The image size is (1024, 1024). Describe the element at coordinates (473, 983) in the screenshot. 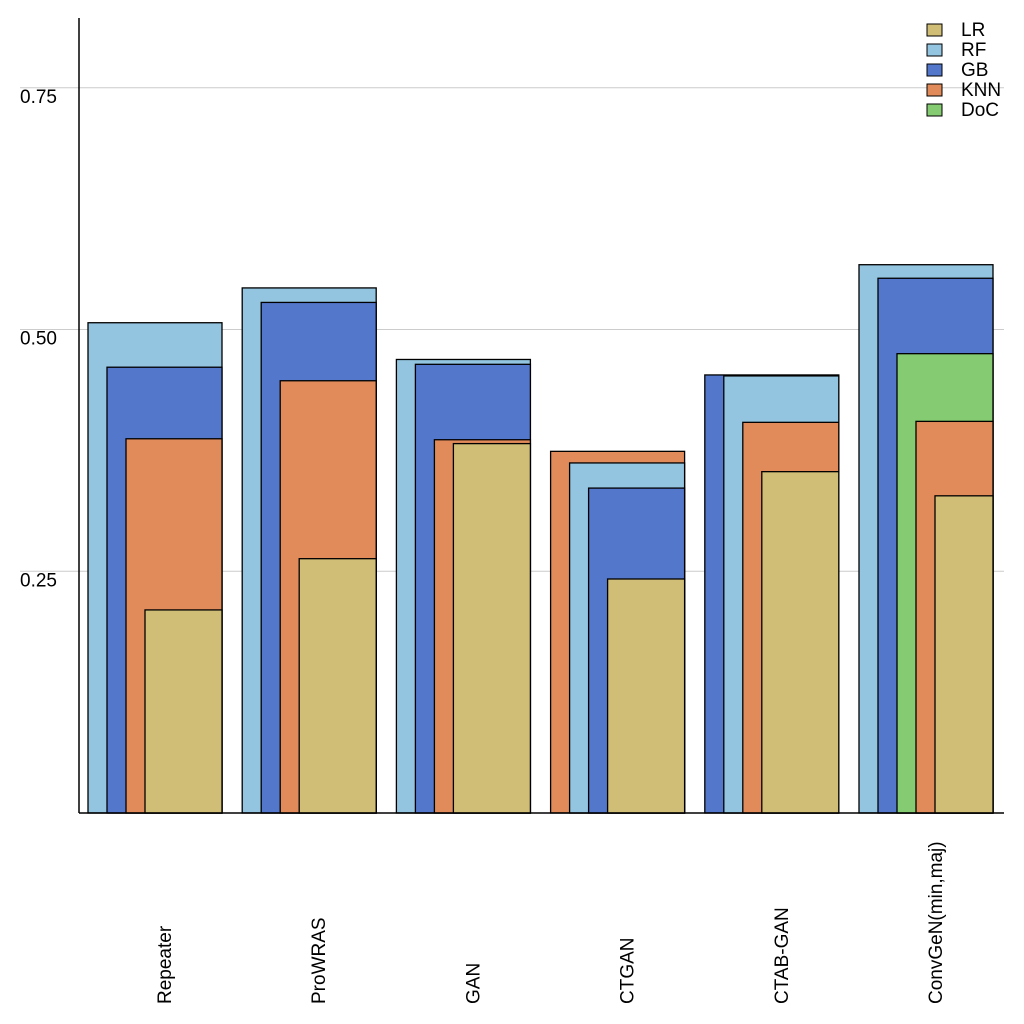

I see `x-category-label: GAN` at that location.